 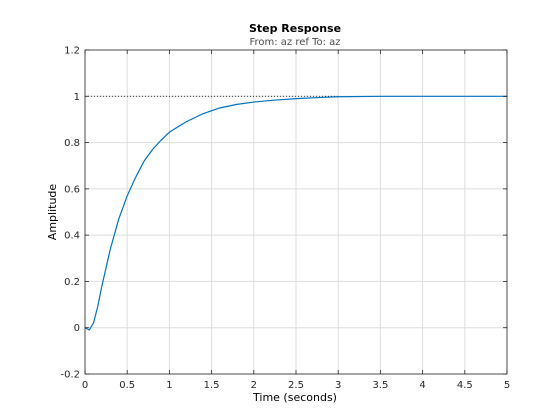 I want to click on y-tick-label: -0.2, so click(x=70, y=375).